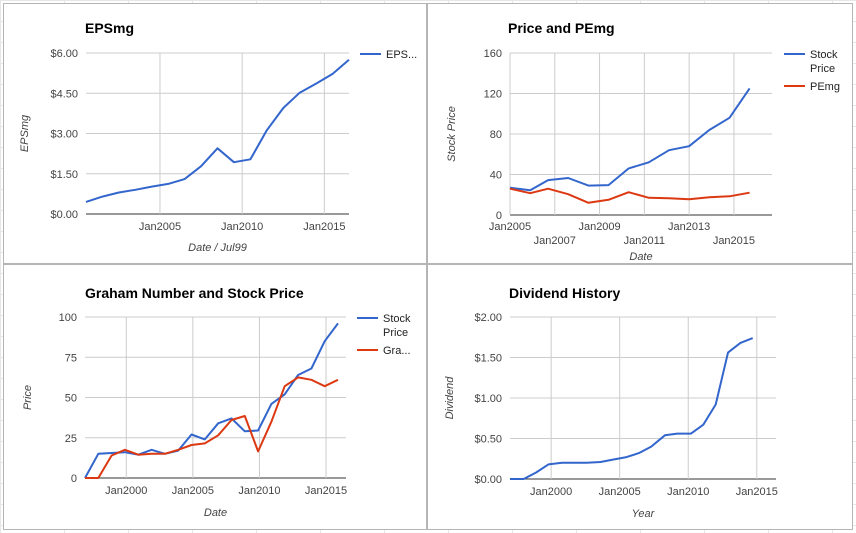 The height and width of the screenshot is (533, 856). What do you see at coordinates (689, 227) in the screenshot?
I see `x-tick-label: Jan2013` at bounding box center [689, 227].